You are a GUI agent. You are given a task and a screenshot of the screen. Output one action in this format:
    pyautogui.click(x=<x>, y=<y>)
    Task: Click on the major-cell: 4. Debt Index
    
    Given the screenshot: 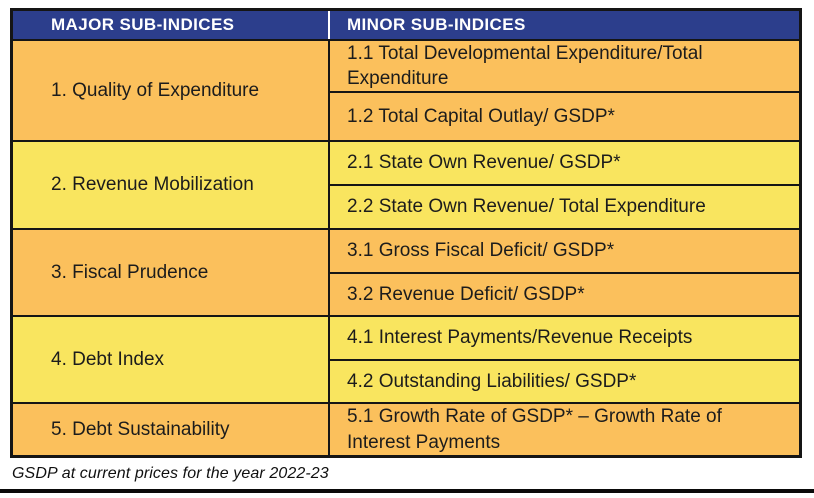 What is the action you would take?
    pyautogui.click(x=108, y=359)
    